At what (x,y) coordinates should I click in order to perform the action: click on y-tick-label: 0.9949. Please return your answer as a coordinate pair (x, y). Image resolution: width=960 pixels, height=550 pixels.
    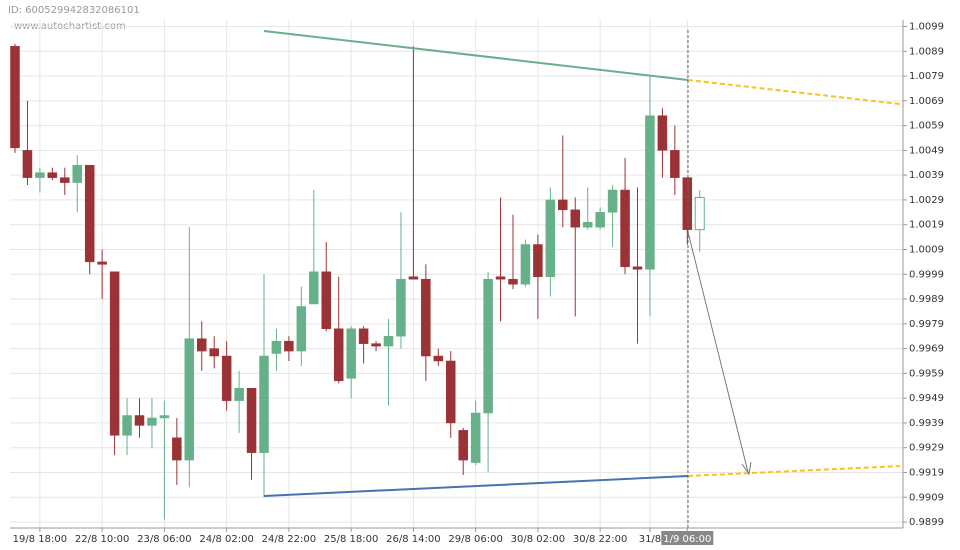
    Looking at the image, I should click on (926, 398).